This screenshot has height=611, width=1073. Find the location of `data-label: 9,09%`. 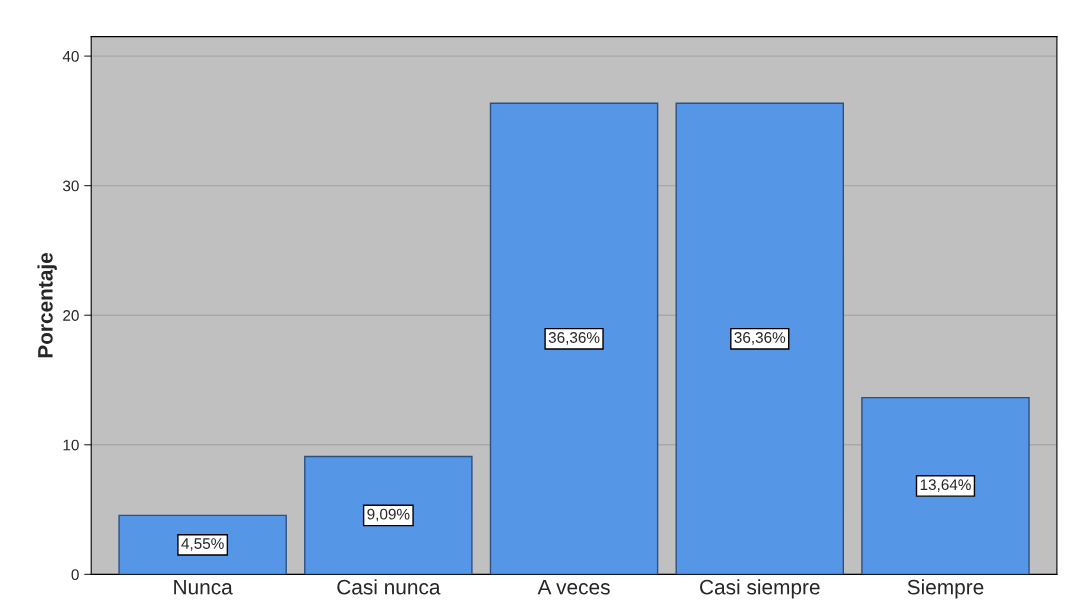

data-label: 9,09% is located at coordinates (388, 515).